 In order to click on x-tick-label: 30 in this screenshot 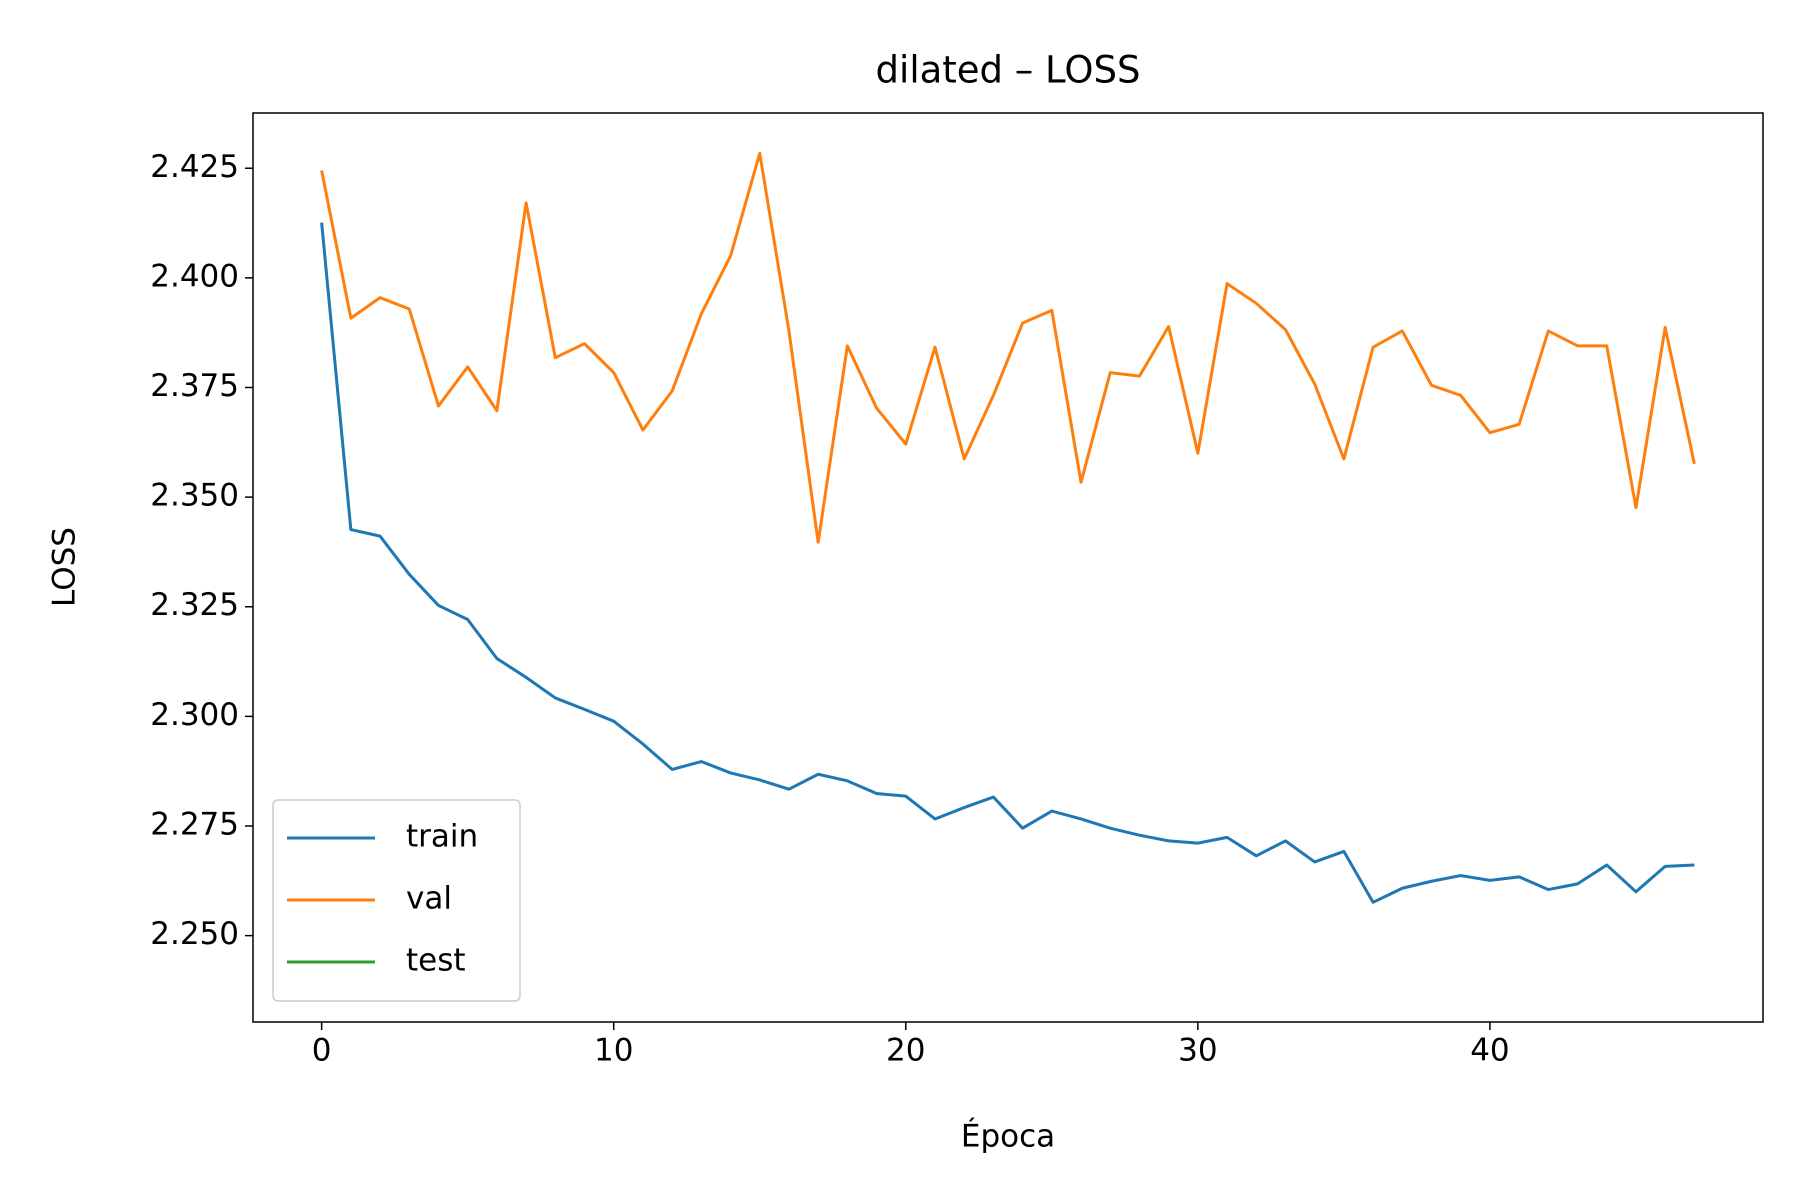, I will do `click(1197, 1051)`.